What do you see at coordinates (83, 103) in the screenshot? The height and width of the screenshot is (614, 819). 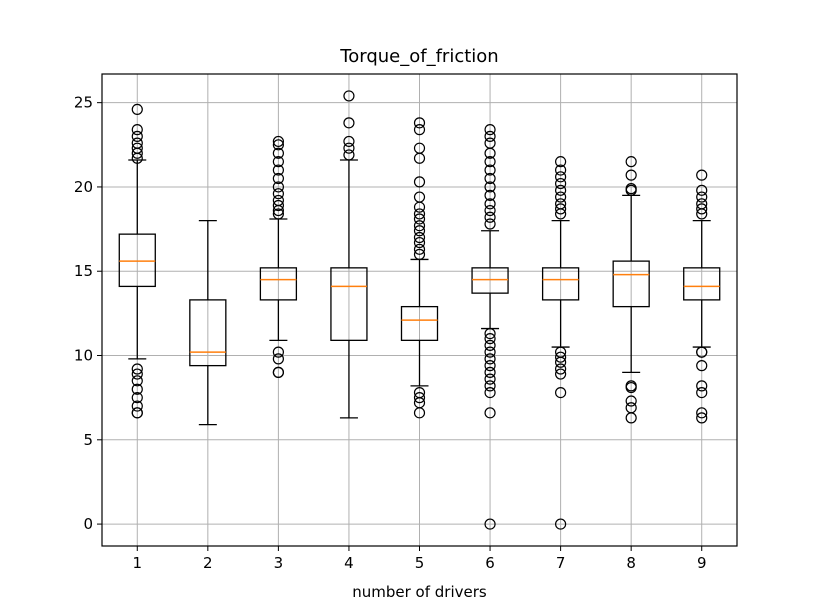 I see `y-tick-label: 25` at bounding box center [83, 103].